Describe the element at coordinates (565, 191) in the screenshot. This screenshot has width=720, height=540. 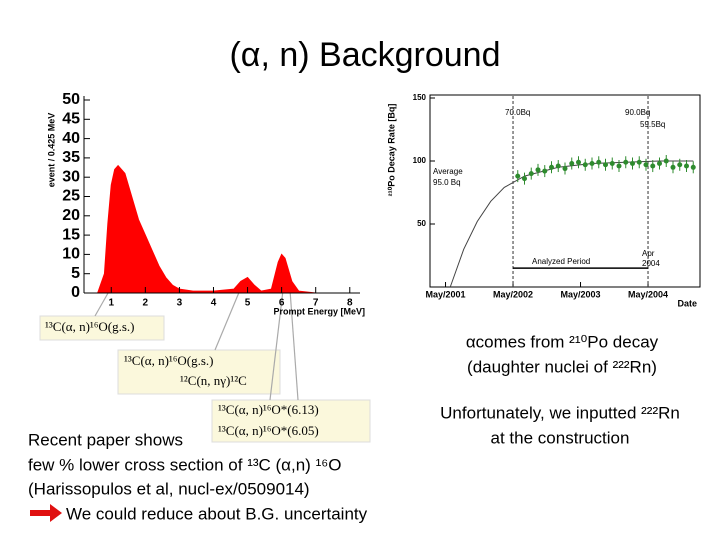
I see `plot-frame` at that location.